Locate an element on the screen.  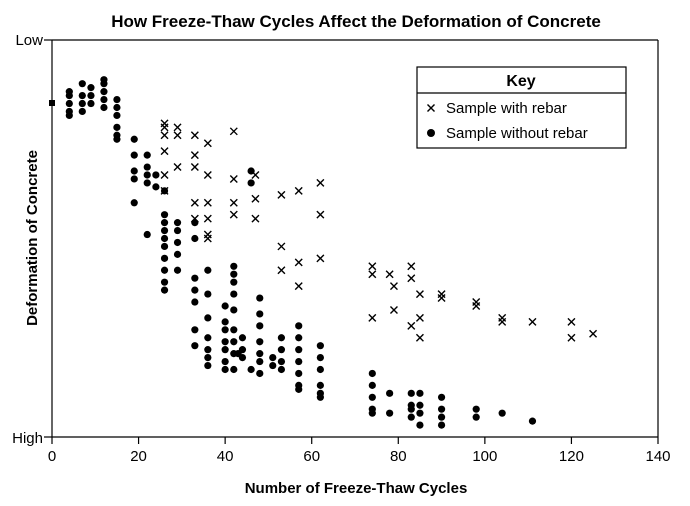
legend-marker-dot is located at coordinates (431, 133).